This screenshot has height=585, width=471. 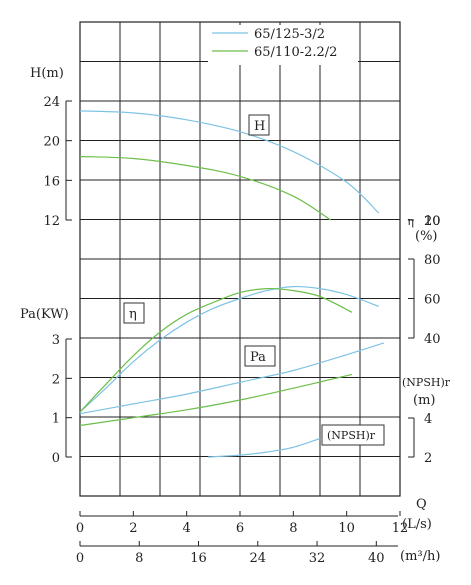 I want to click on flow-ls-tick-label: 8, so click(x=293, y=528).